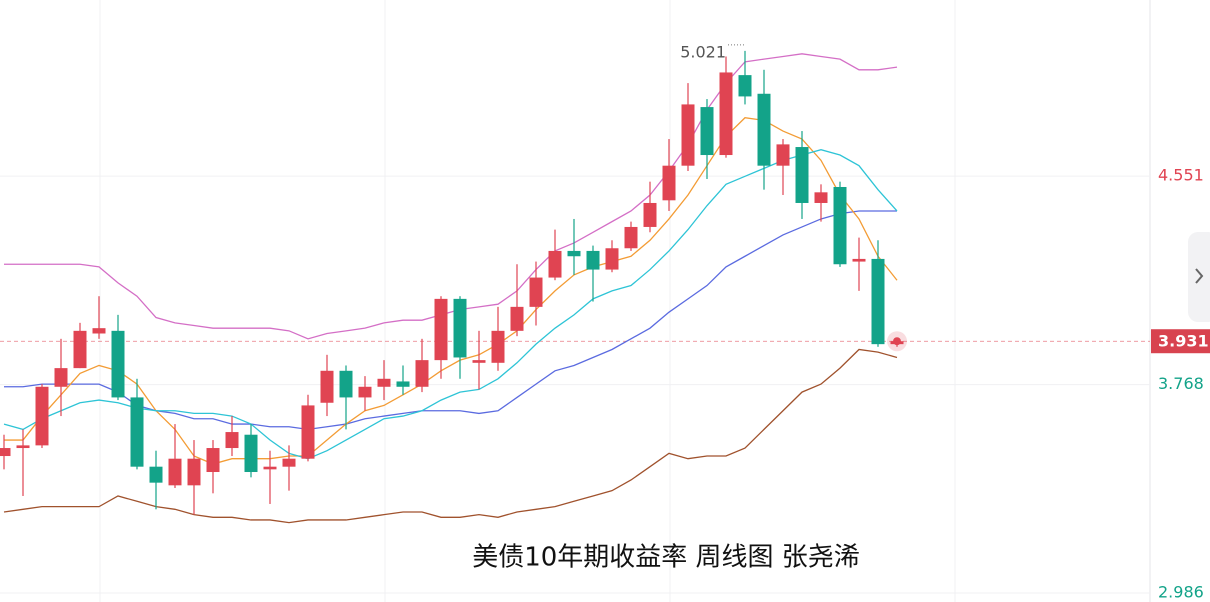  I want to click on chart-title: 美债10年期收益率 周线图 张尧浠, so click(666, 558).